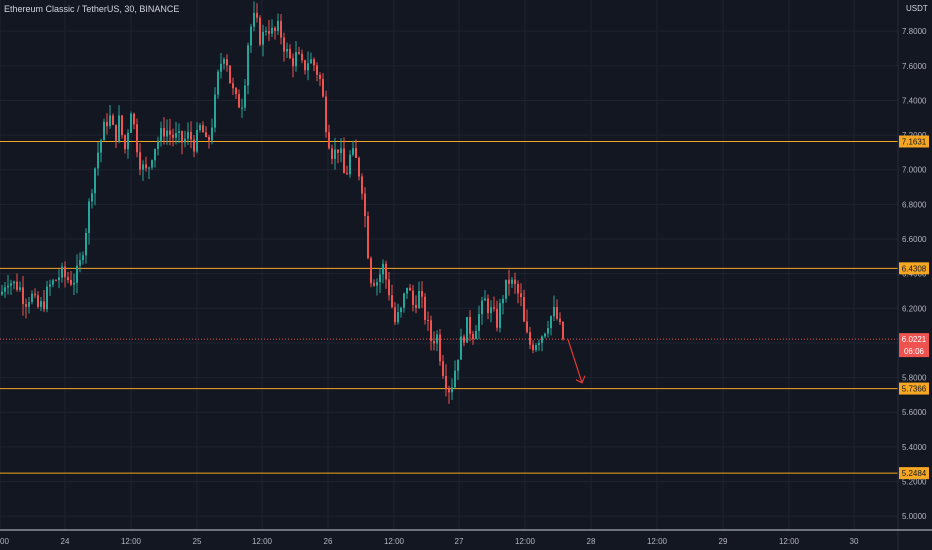 This screenshot has height=550, width=932. I want to click on x-tick-label: 24, so click(65, 541).